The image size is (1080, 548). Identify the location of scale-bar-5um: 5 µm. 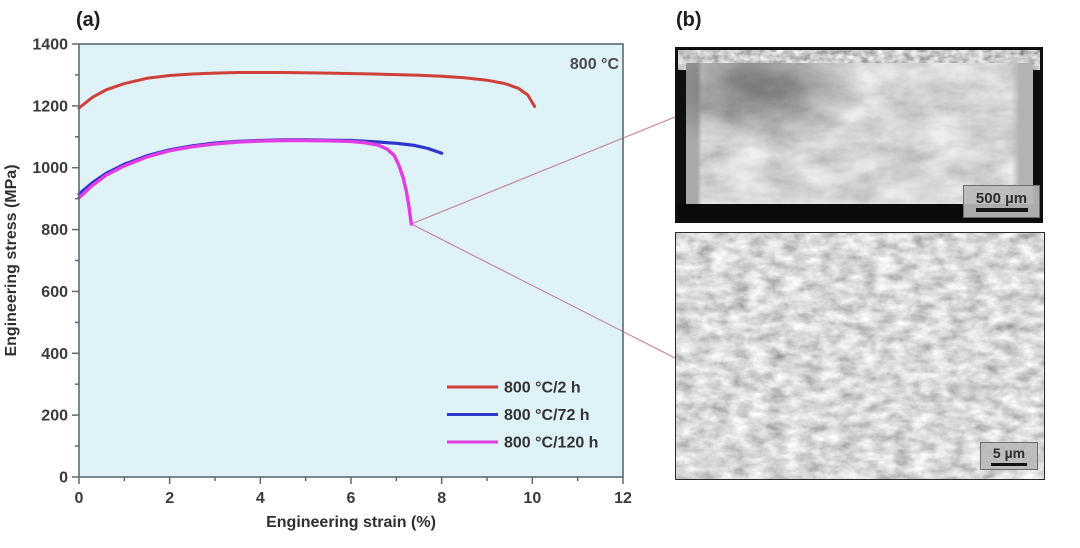
(1009, 456).